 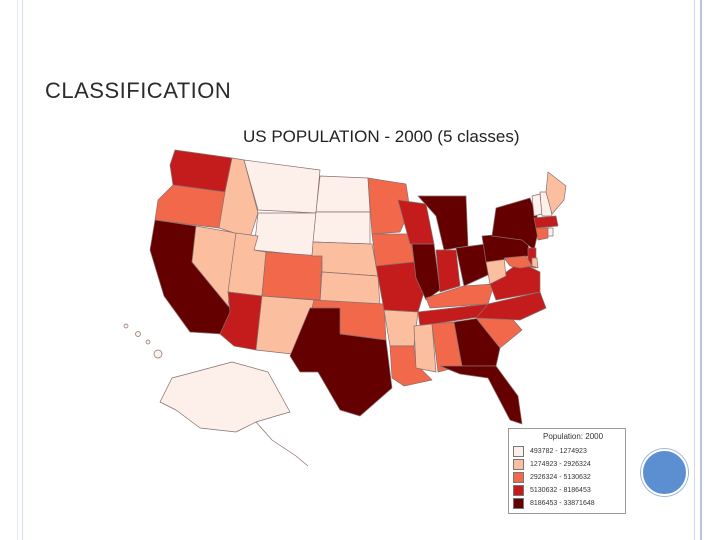 What do you see at coordinates (345, 259) in the screenshot?
I see `state-nebraska` at bounding box center [345, 259].